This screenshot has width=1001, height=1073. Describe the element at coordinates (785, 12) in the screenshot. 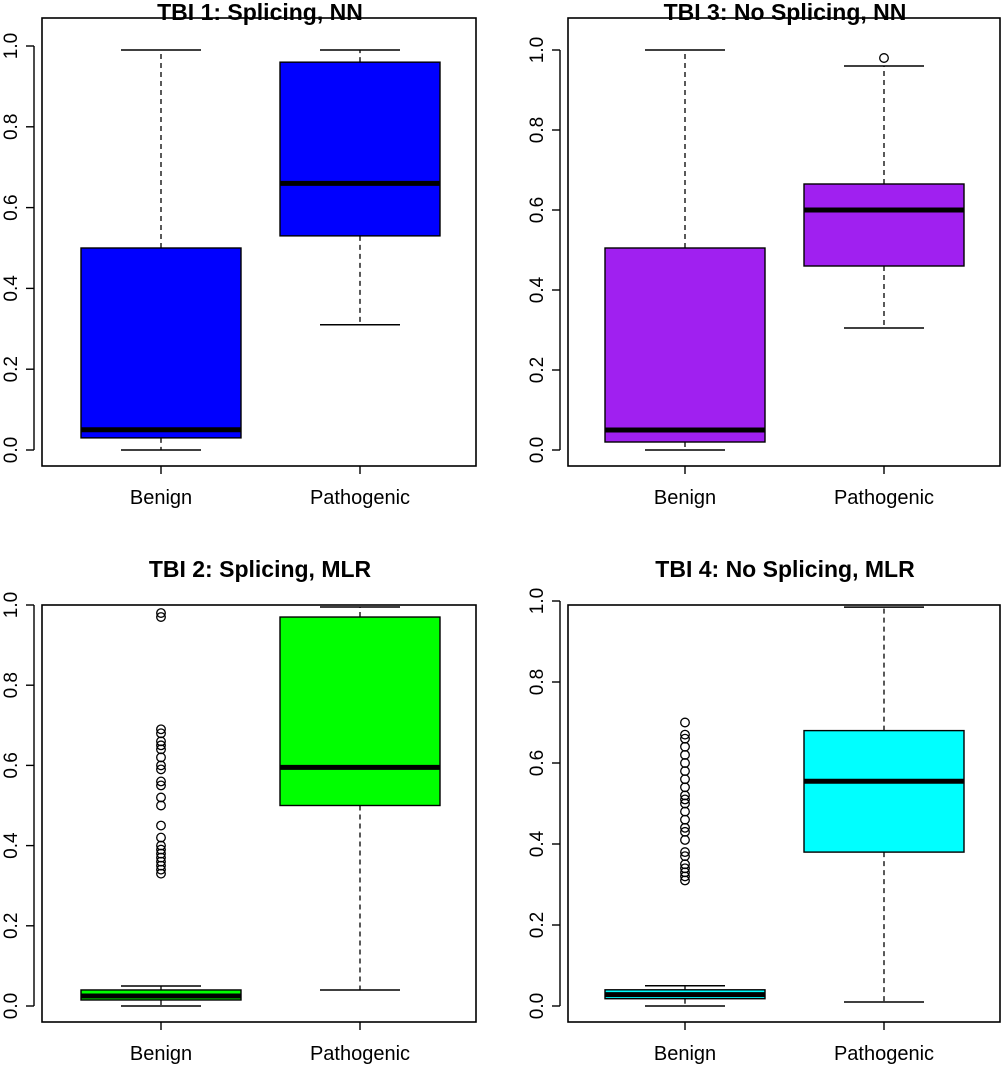

I see `chart-title: TBI 3: No Splicing, NN` at that location.